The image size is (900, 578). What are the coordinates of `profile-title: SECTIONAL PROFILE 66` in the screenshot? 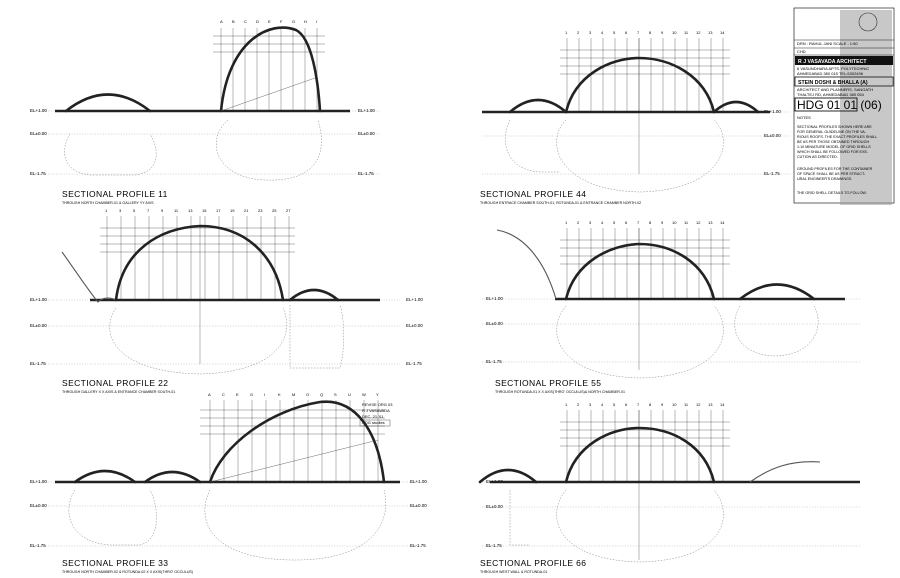 It's located at (533, 563).